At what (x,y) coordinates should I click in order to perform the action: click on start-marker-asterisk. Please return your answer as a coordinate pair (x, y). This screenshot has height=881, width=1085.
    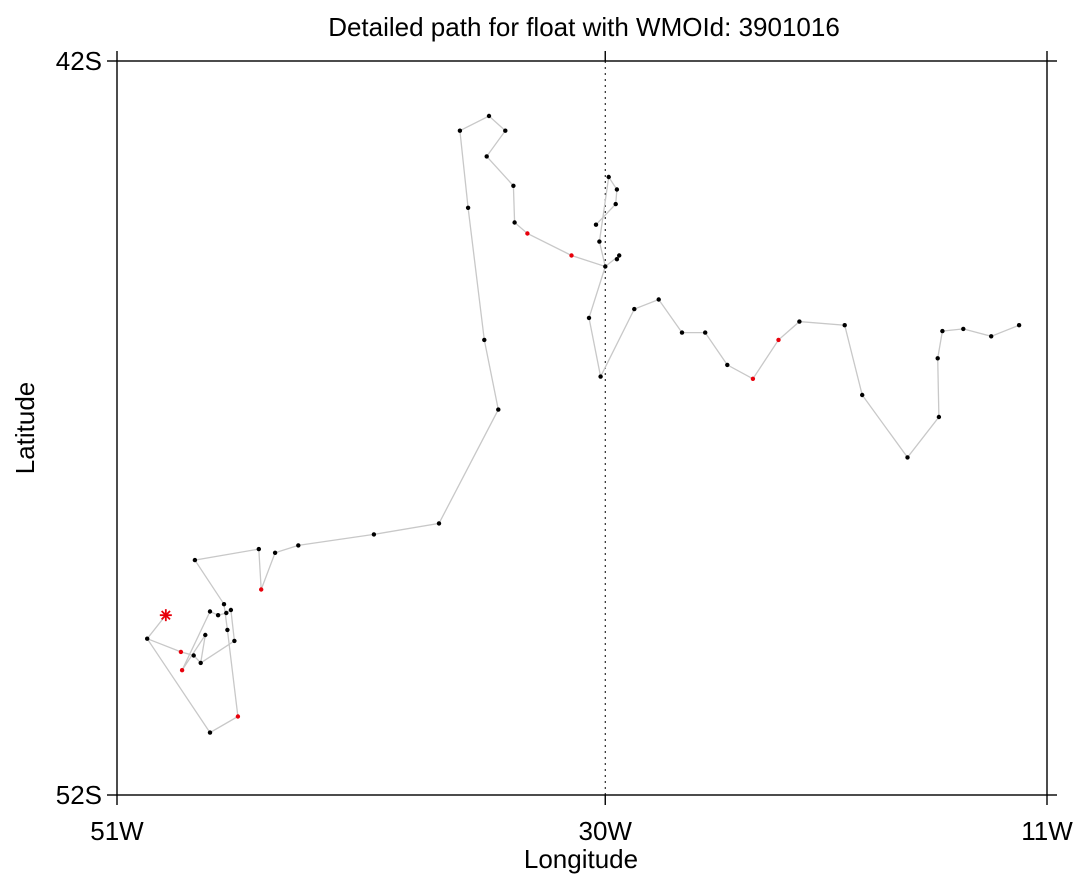
    Looking at the image, I should click on (165, 615).